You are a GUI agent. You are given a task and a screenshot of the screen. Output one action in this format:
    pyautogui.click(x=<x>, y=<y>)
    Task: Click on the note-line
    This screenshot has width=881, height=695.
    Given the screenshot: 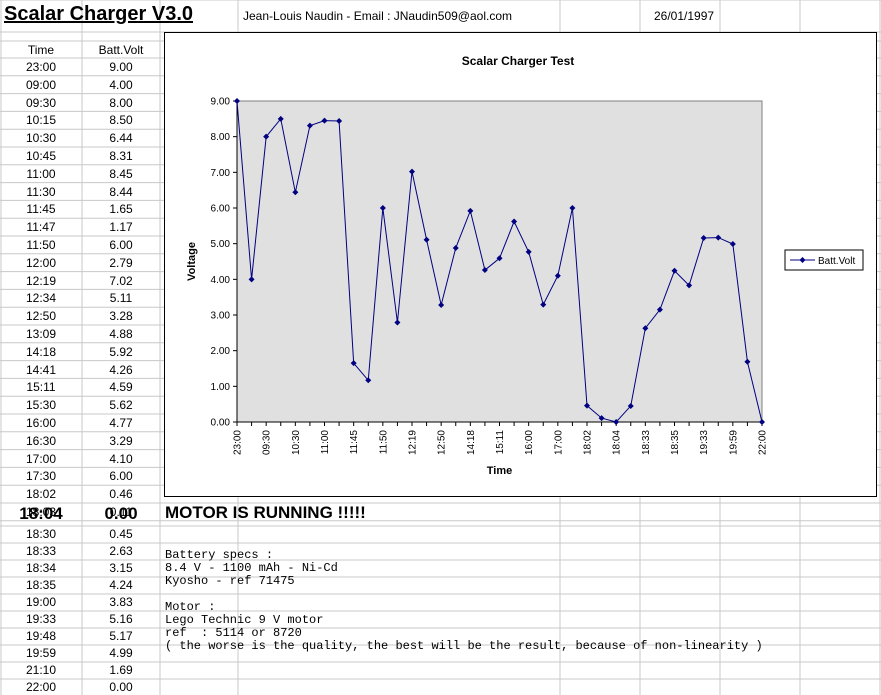 What is the action you would take?
    pyautogui.click(x=464, y=594)
    